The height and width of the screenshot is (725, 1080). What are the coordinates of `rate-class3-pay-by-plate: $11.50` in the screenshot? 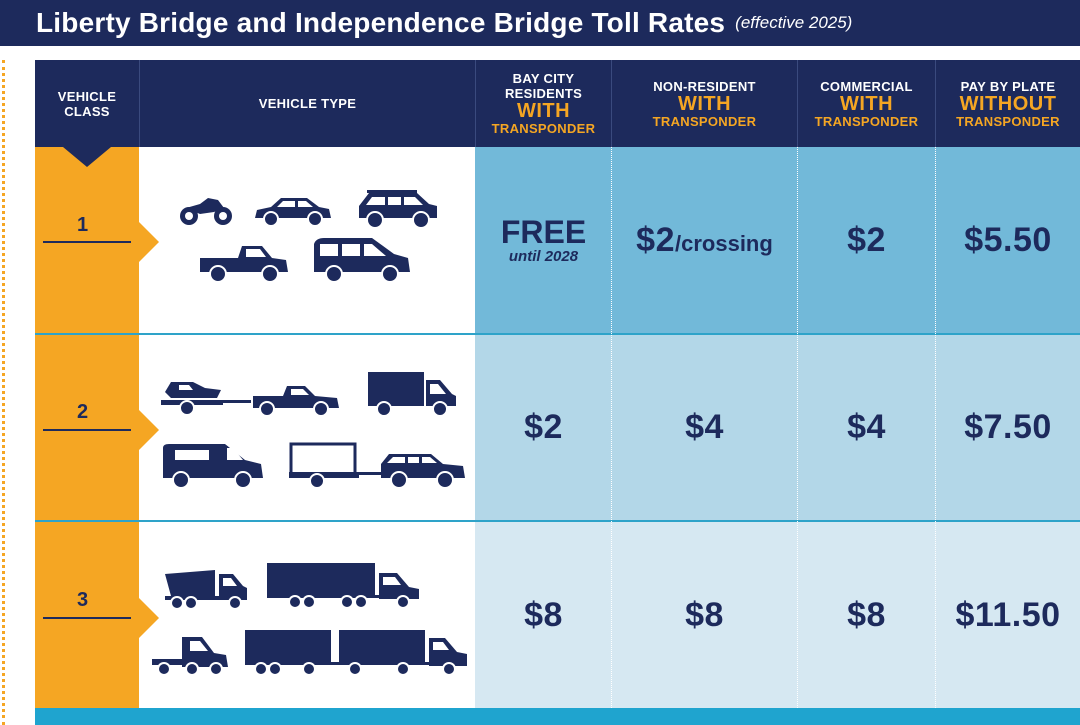 It's located at (1008, 614).